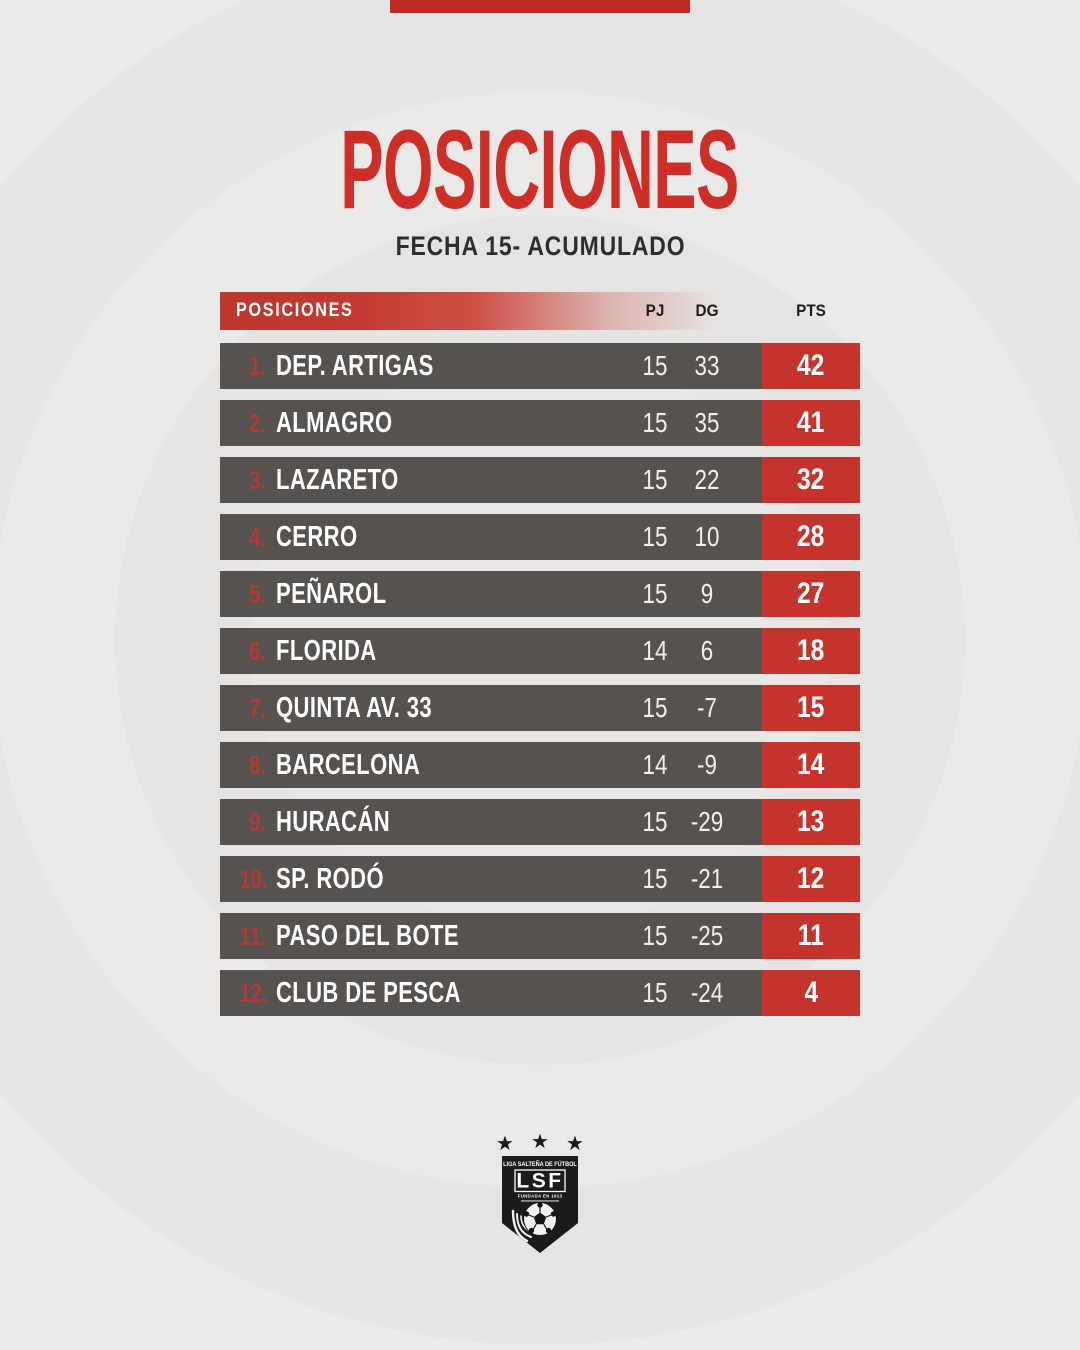 Image resolution: width=1080 pixels, height=1350 pixels. I want to click on dg-value: 33, so click(707, 365).